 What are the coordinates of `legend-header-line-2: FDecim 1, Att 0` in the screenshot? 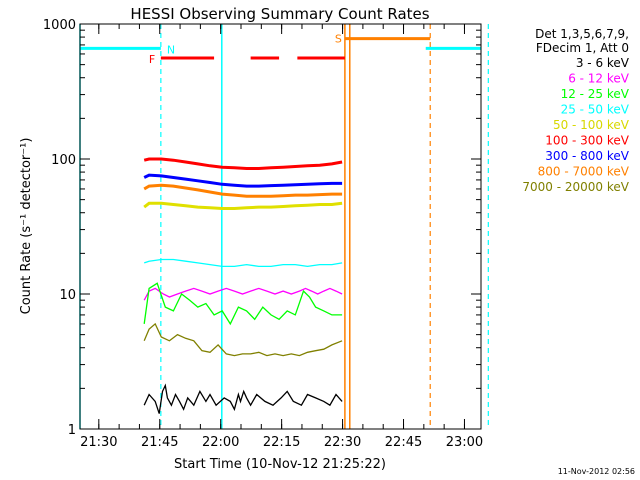 It's located at (582, 48).